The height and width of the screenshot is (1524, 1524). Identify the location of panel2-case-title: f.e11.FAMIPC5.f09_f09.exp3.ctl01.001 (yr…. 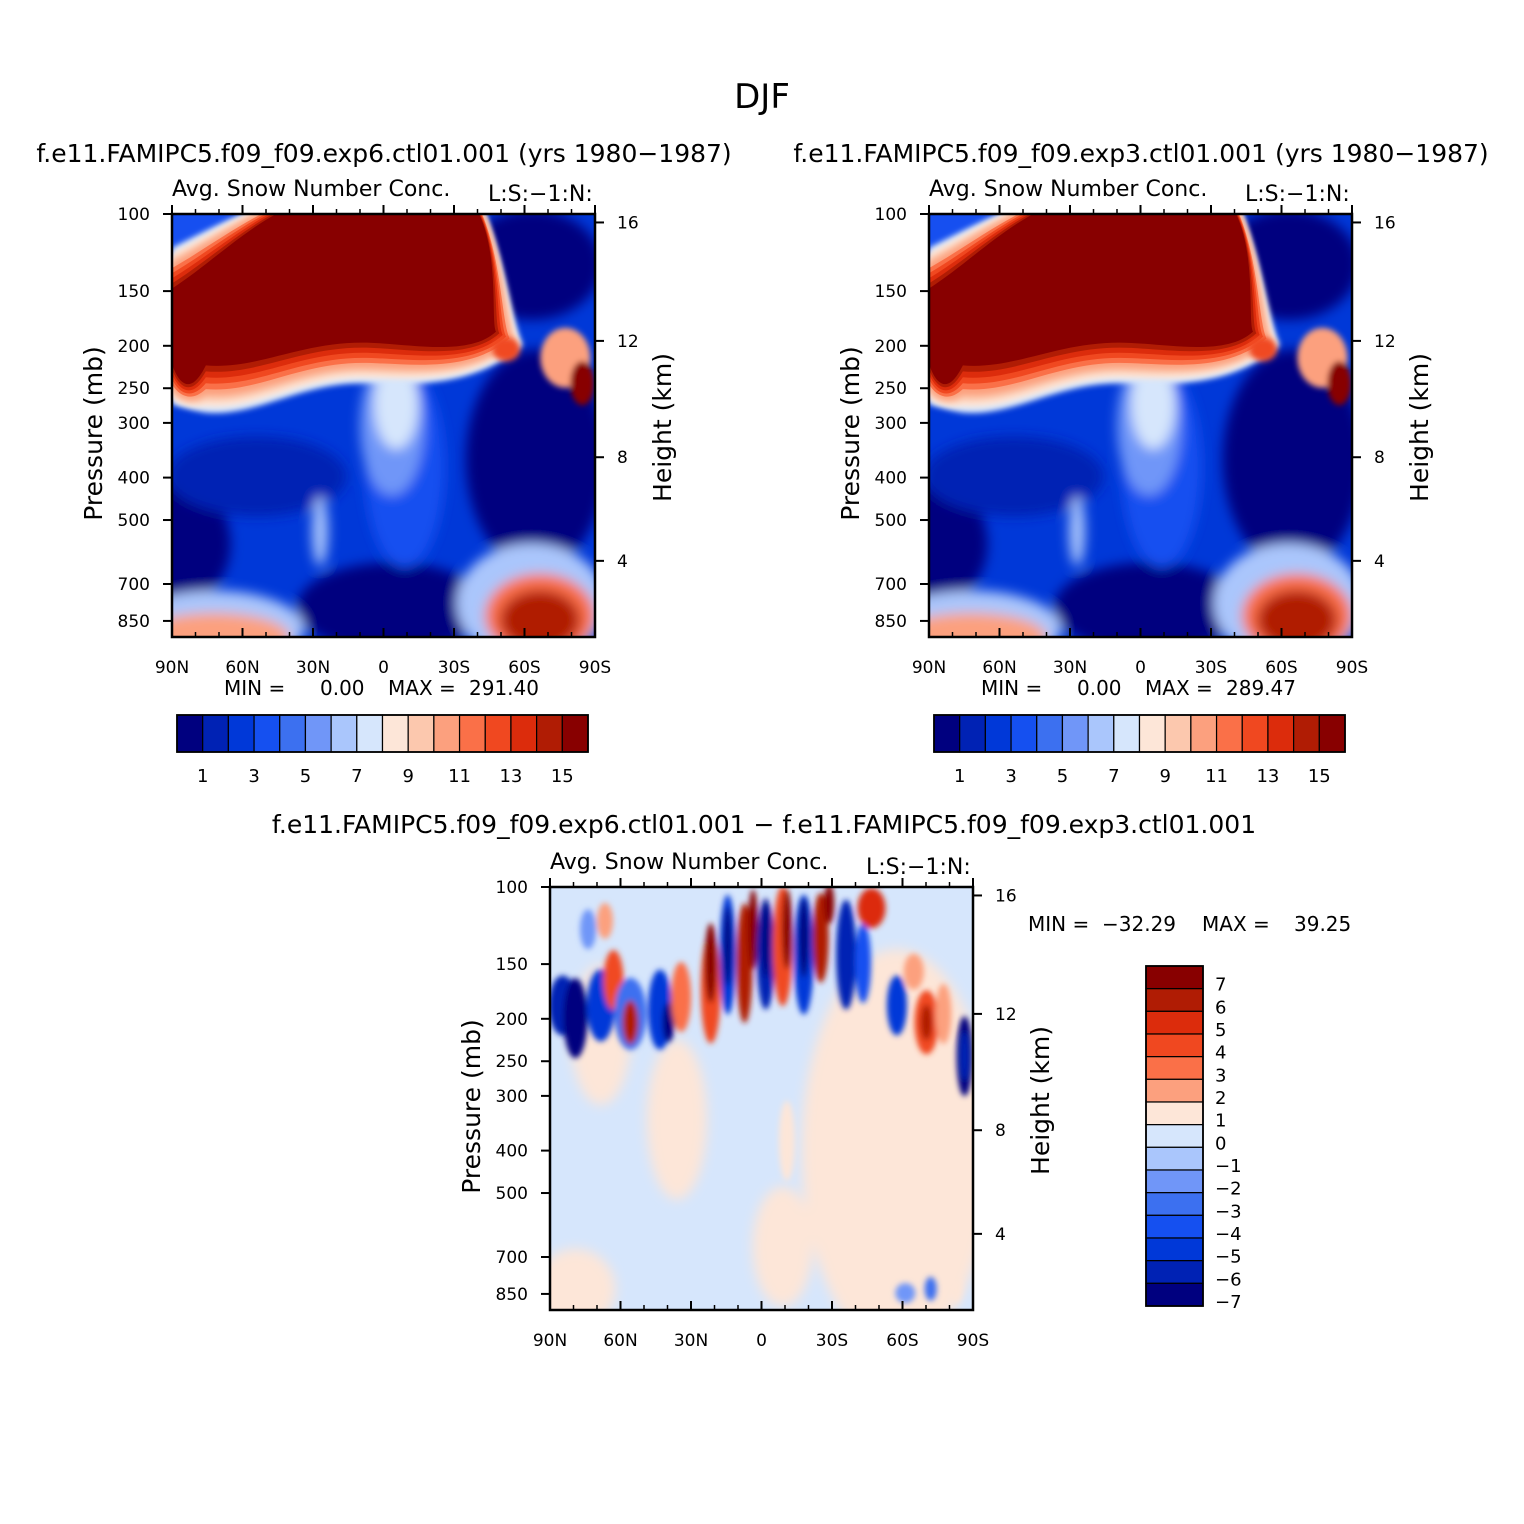
(1140, 153).